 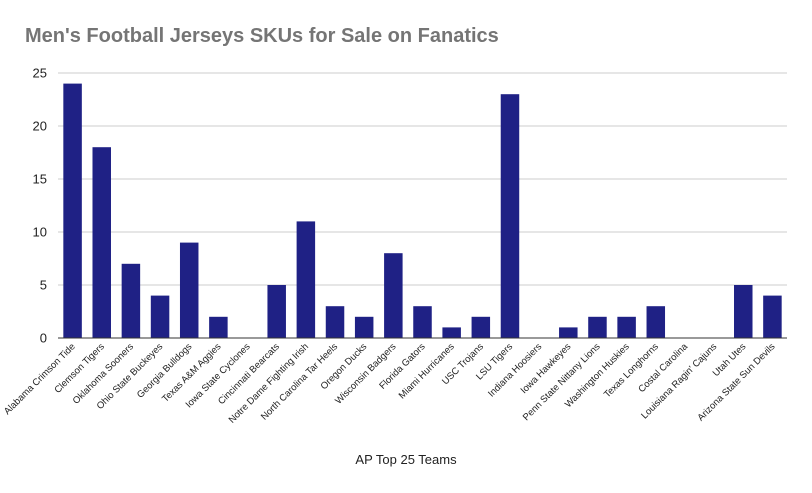 What do you see at coordinates (40, 232) in the screenshot?
I see `y-tick-label: 10` at bounding box center [40, 232].